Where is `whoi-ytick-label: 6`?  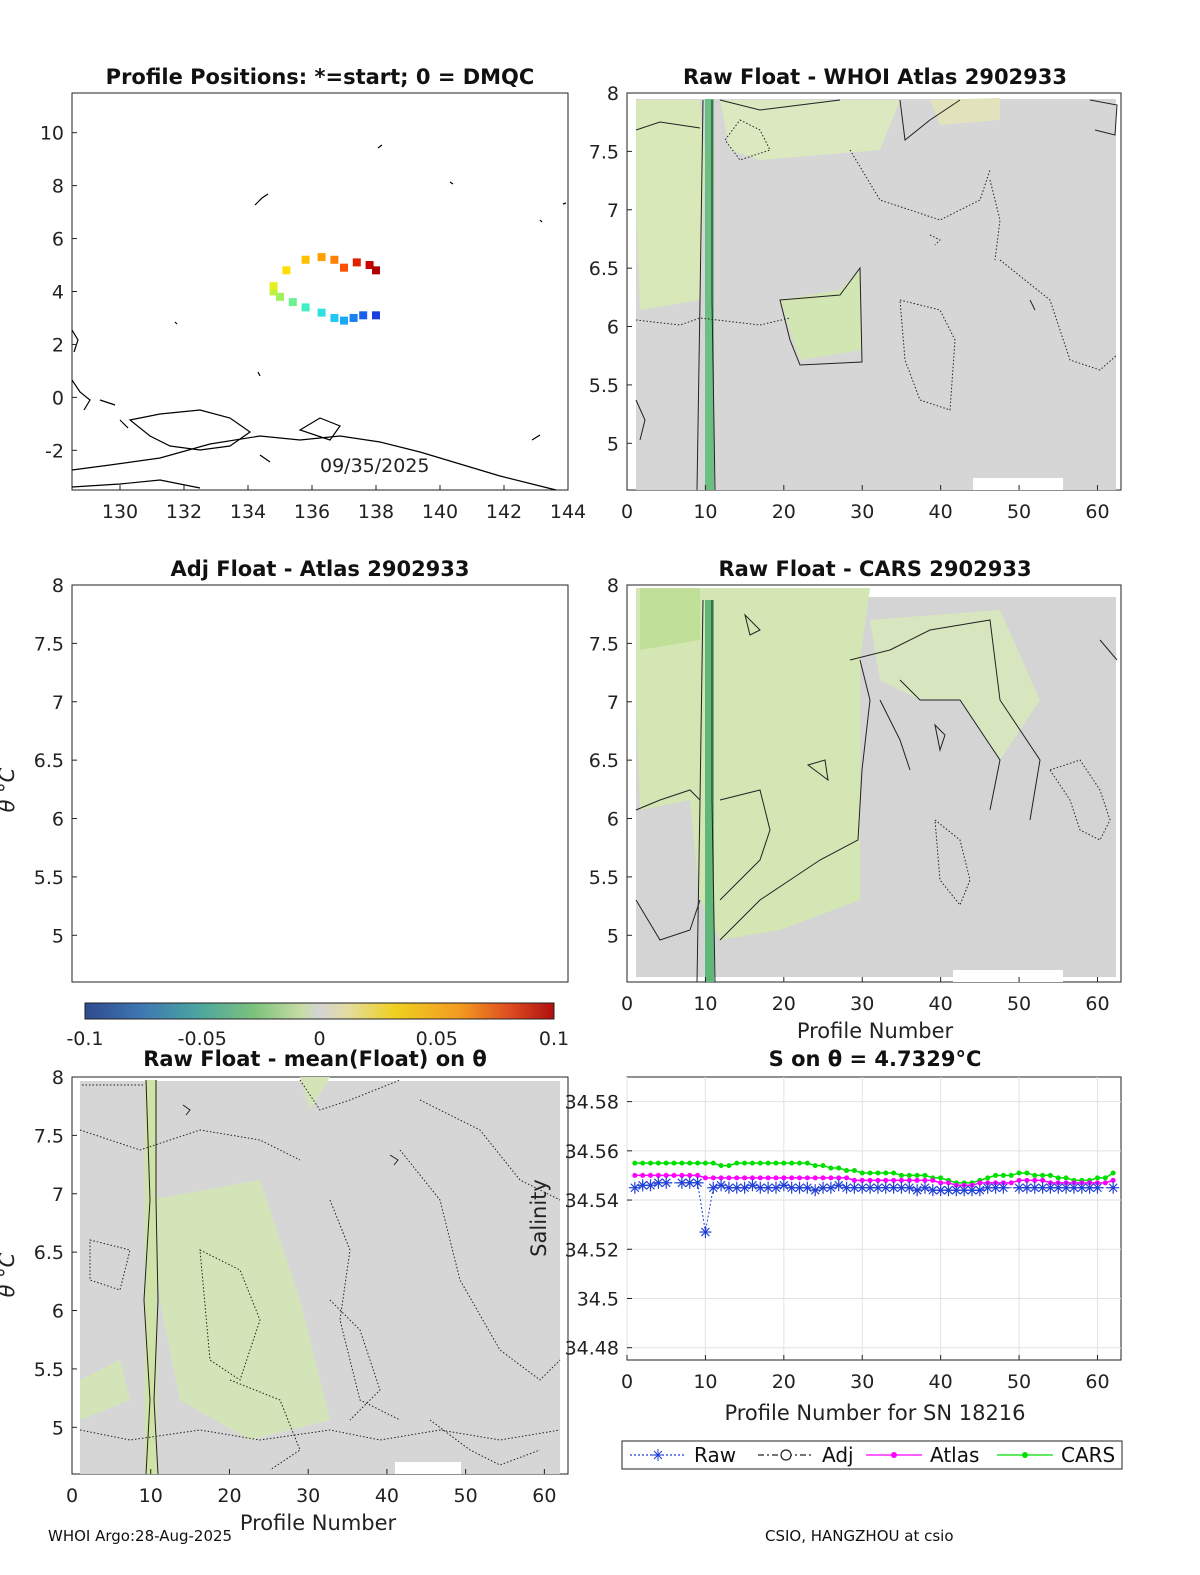
whoi-ytick-label: 6 is located at coordinates (613, 328).